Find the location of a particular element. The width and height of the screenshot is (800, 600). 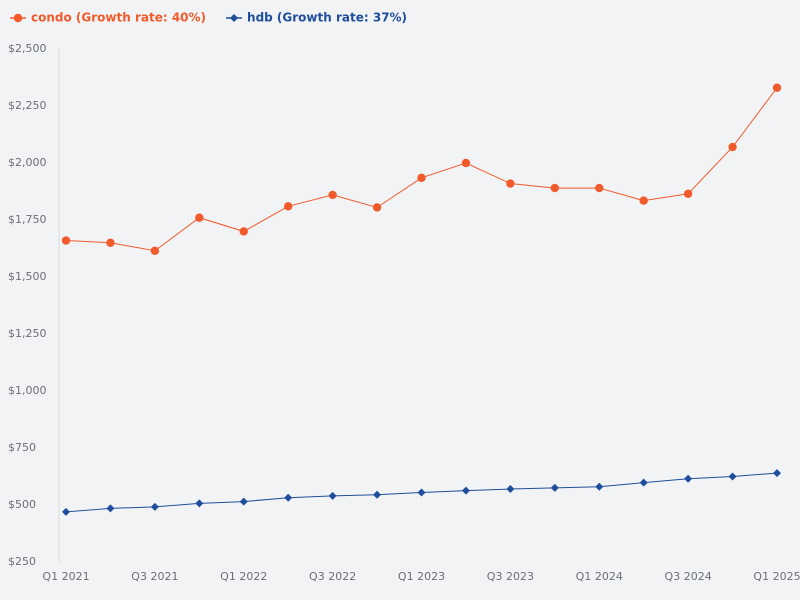

x-tick-label: Q1 2021 is located at coordinates (65, 576).